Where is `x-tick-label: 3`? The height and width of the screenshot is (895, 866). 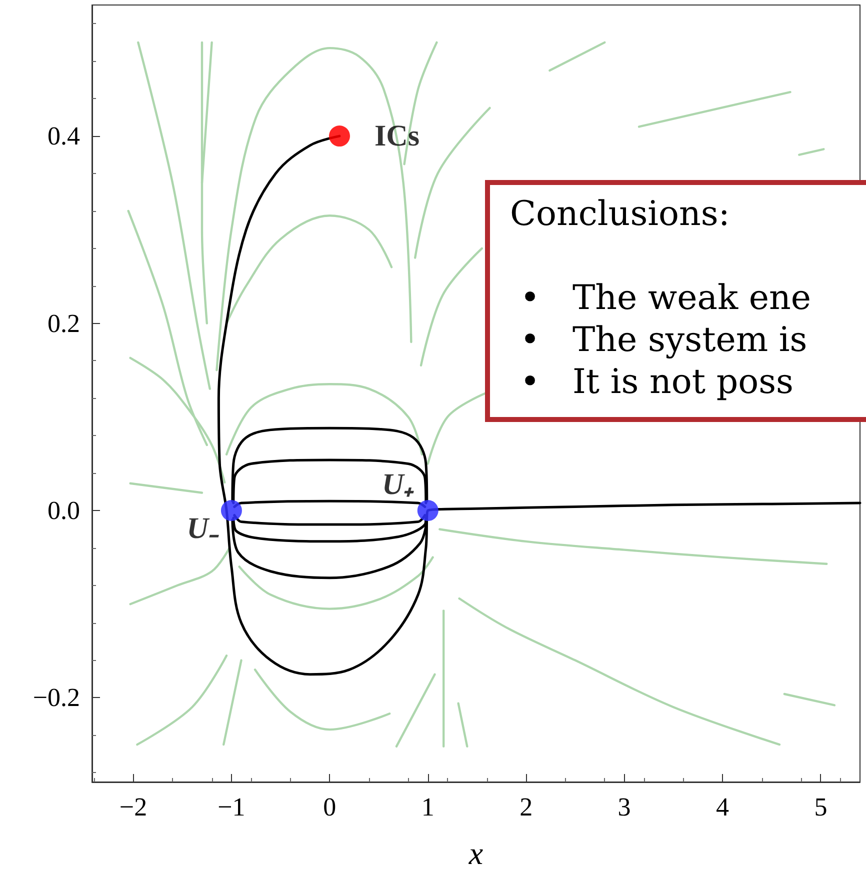
x-tick-label: 3 is located at coordinates (624, 807).